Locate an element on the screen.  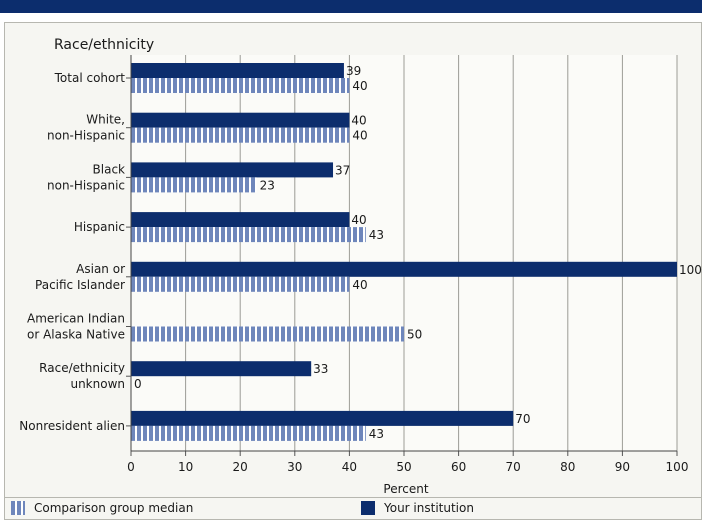
category-label-line: Black is located at coordinates (109, 169).